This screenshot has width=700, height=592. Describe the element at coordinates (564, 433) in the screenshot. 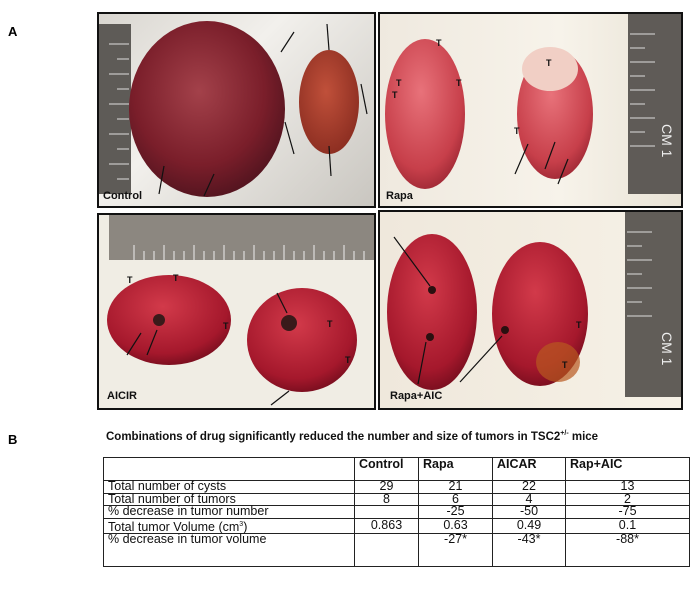

I see `title-superscript: +/-` at that location.